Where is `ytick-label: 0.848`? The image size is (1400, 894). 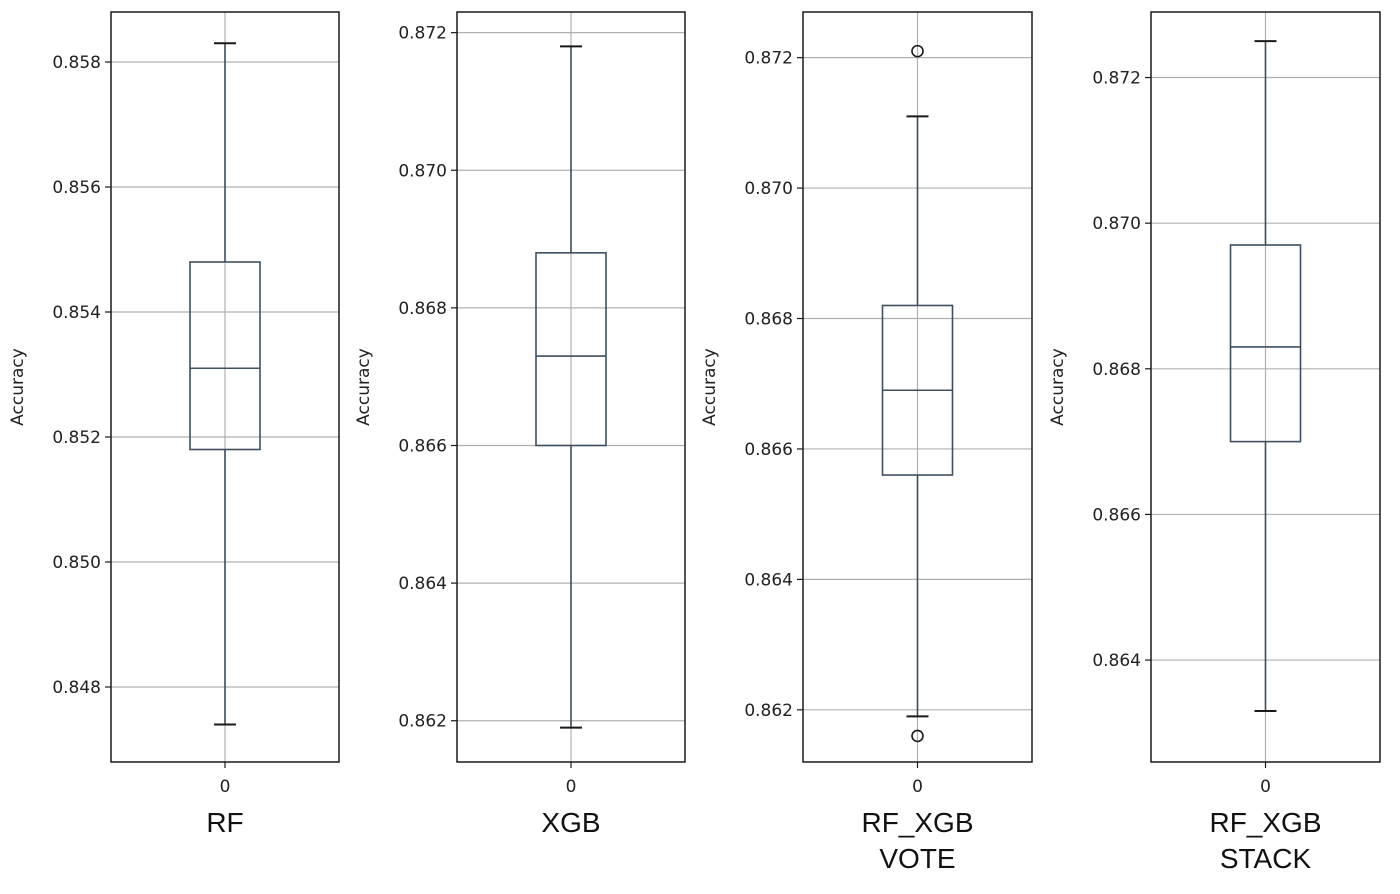
ytick-label: 0.848 is located at coordinates (76, 688).